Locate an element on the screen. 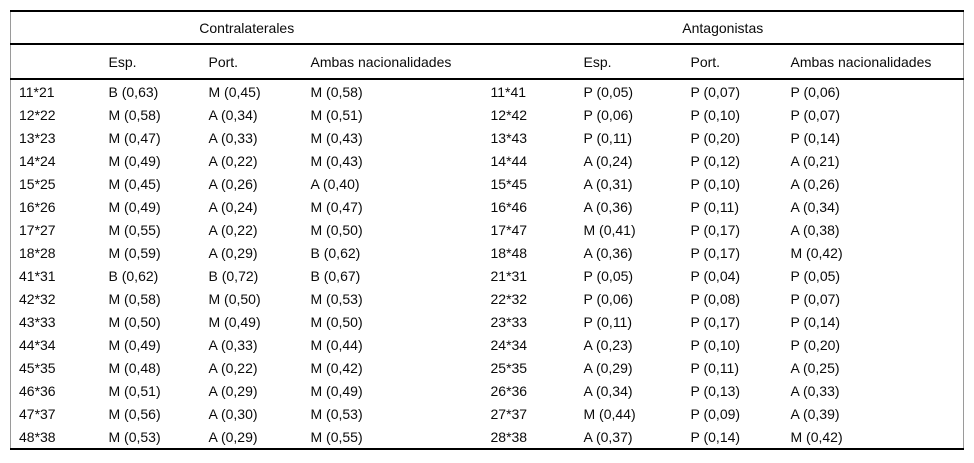 This screenshot has height=463, width=974. table-cell: P (0,04) is located at coordinates (715, 275).